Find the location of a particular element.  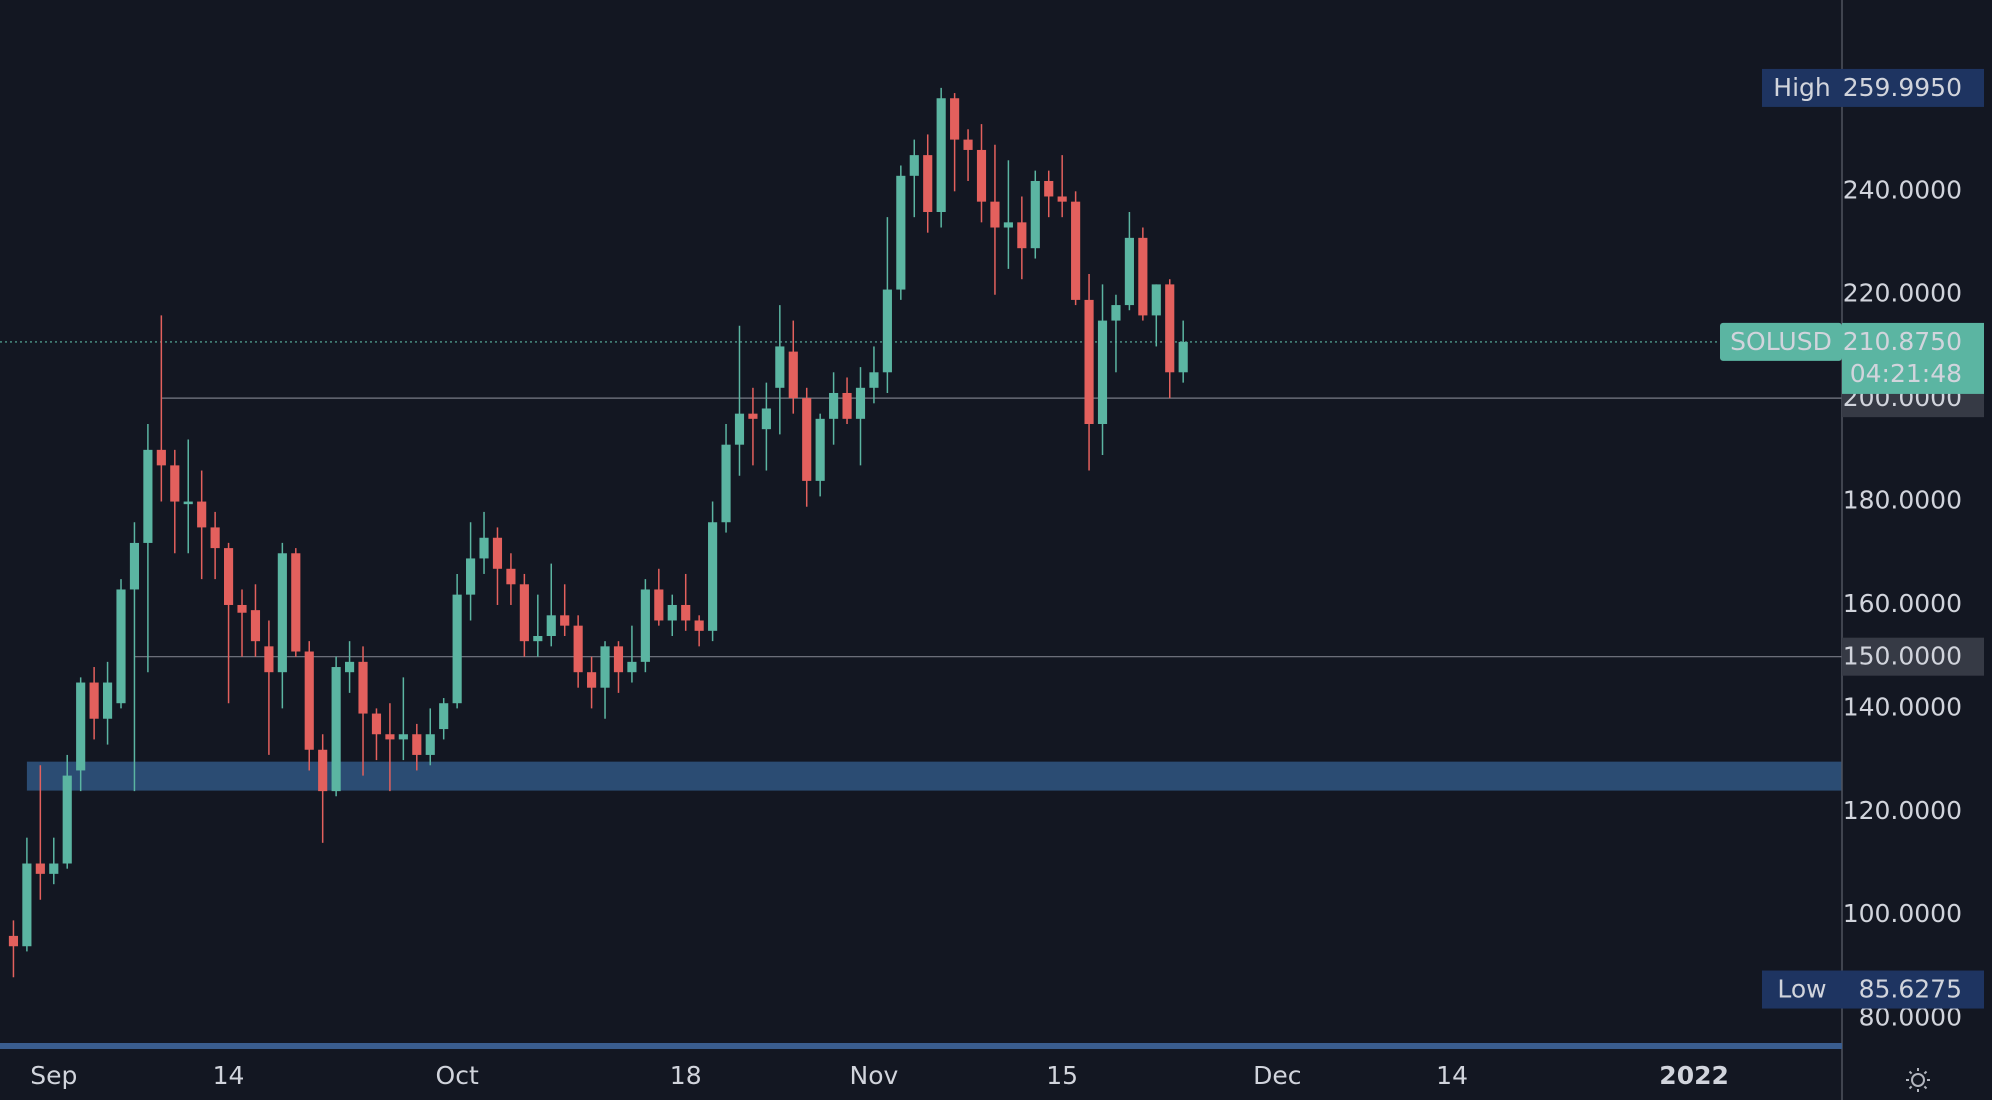

x-tick-label: Sep is located at coordinates (53, 1075).